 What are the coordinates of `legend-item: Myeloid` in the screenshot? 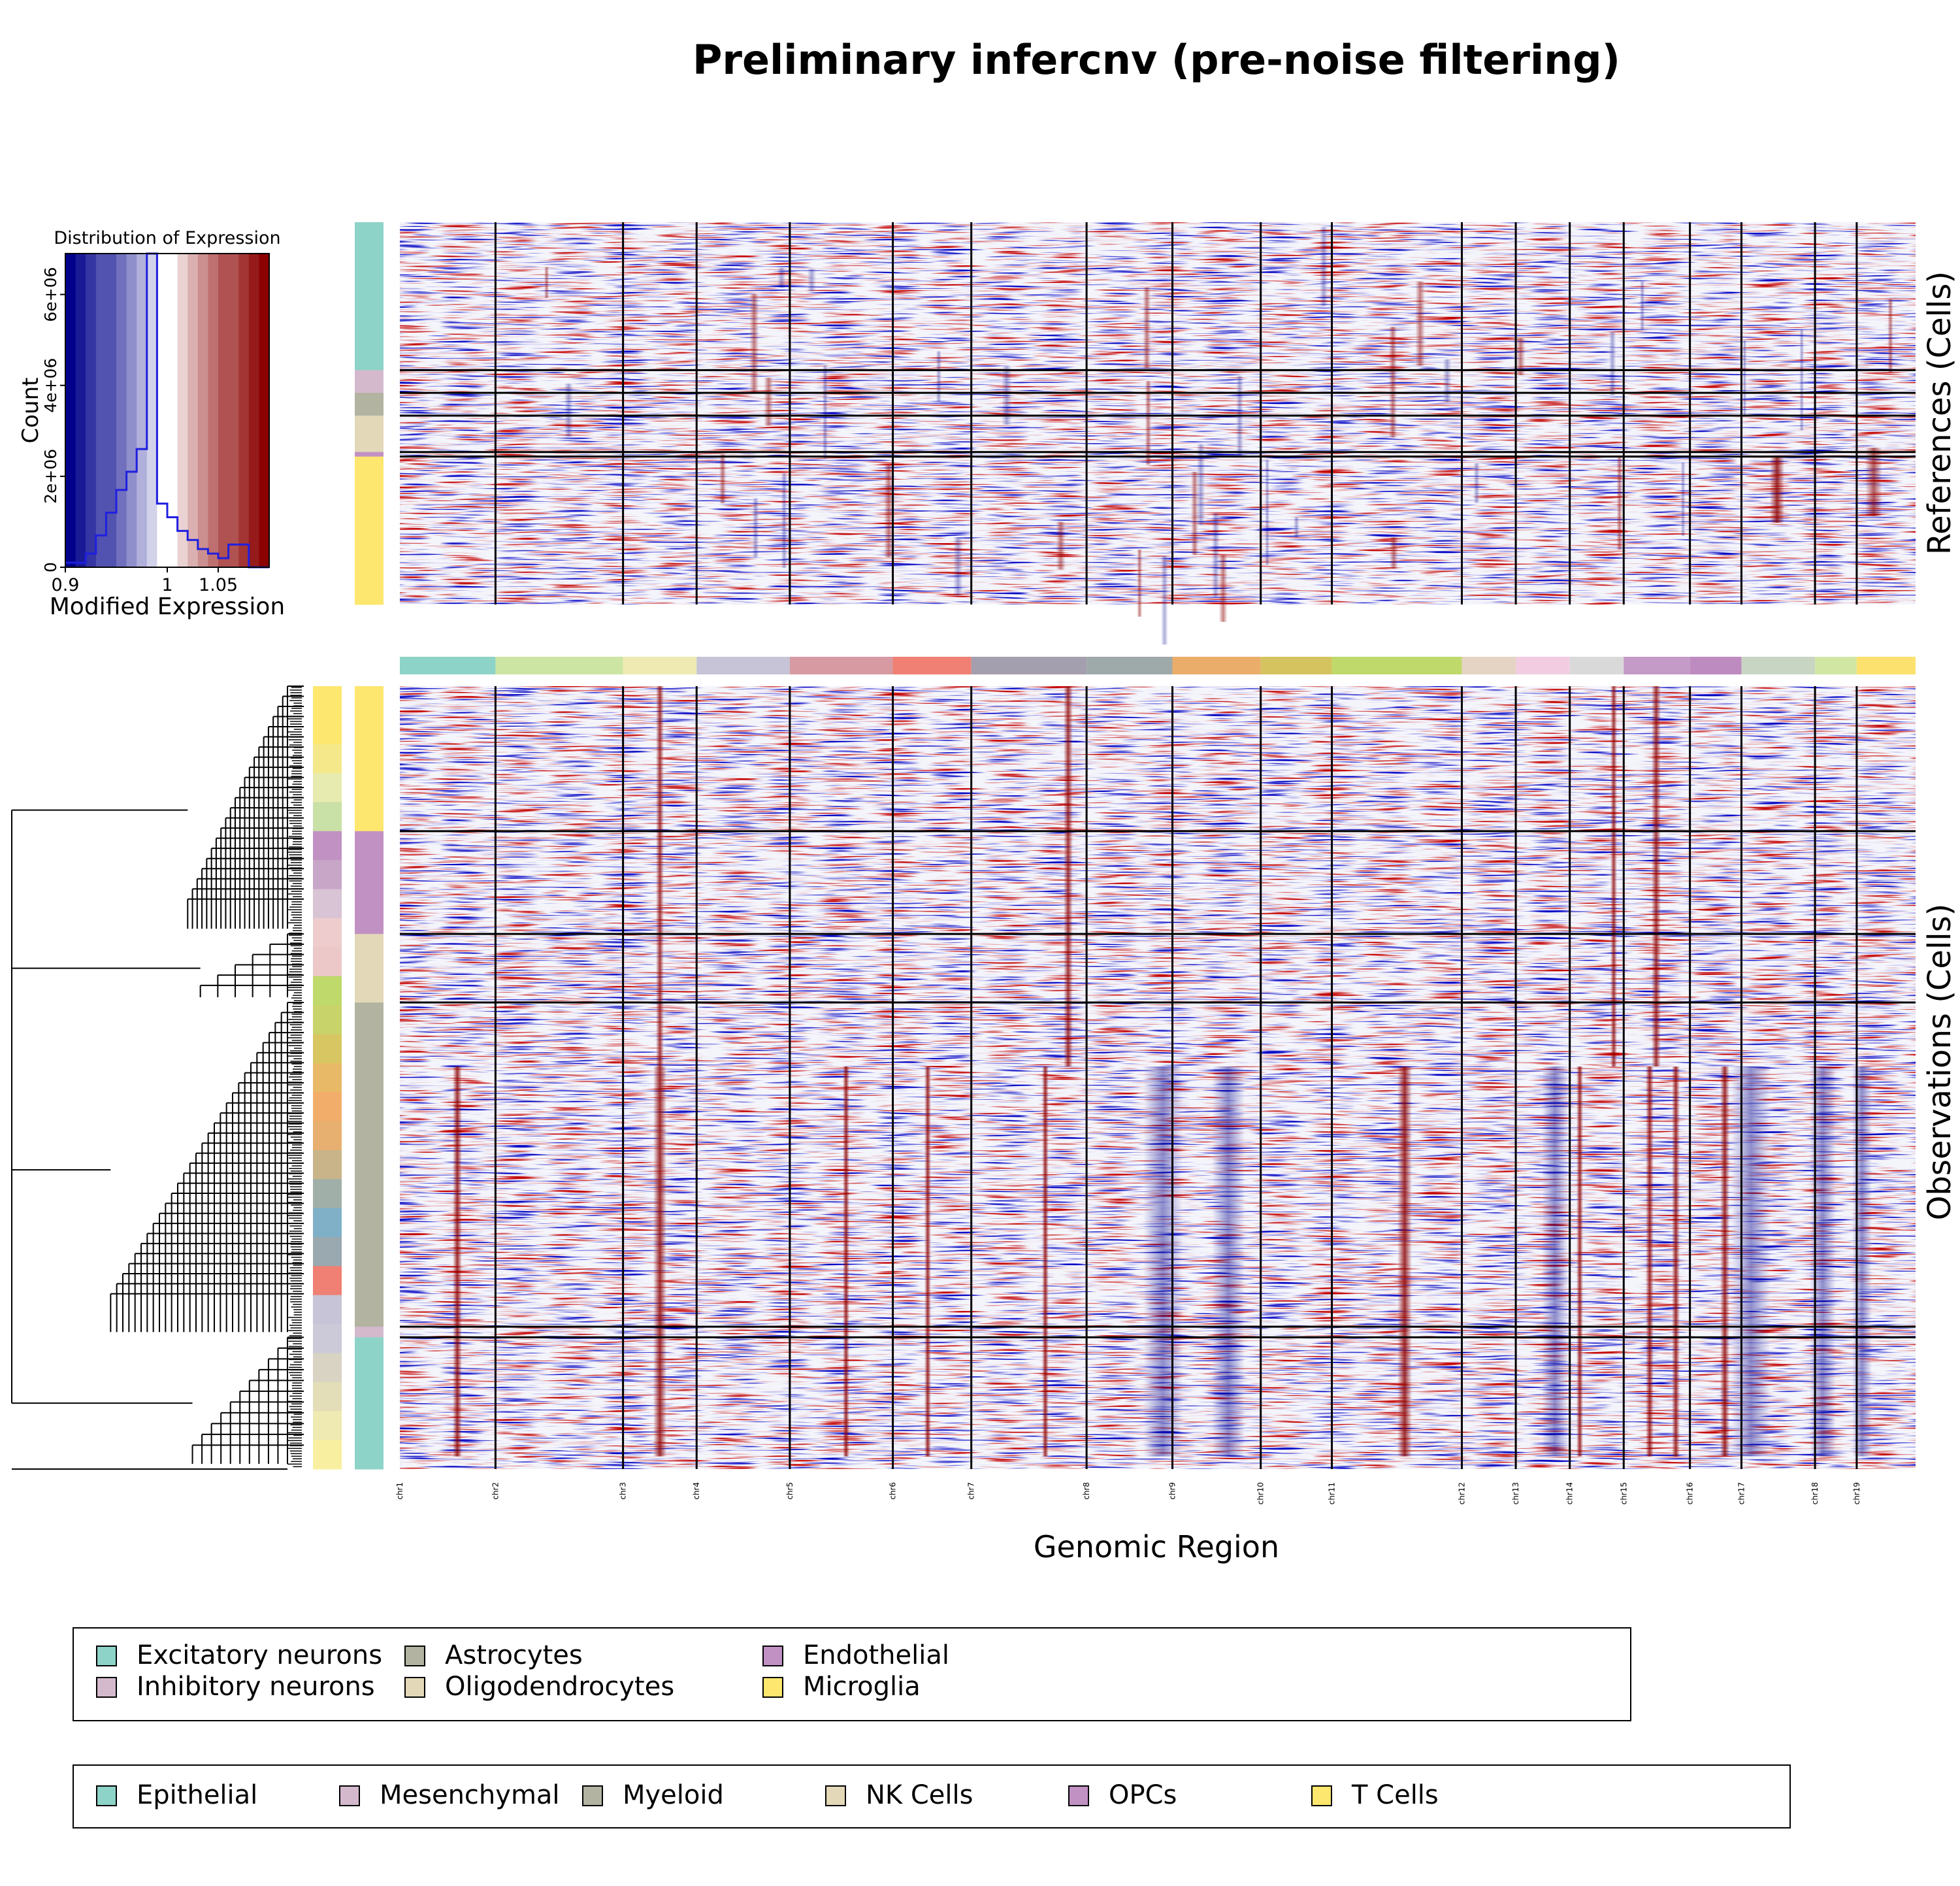 It's located at (653, 1795).